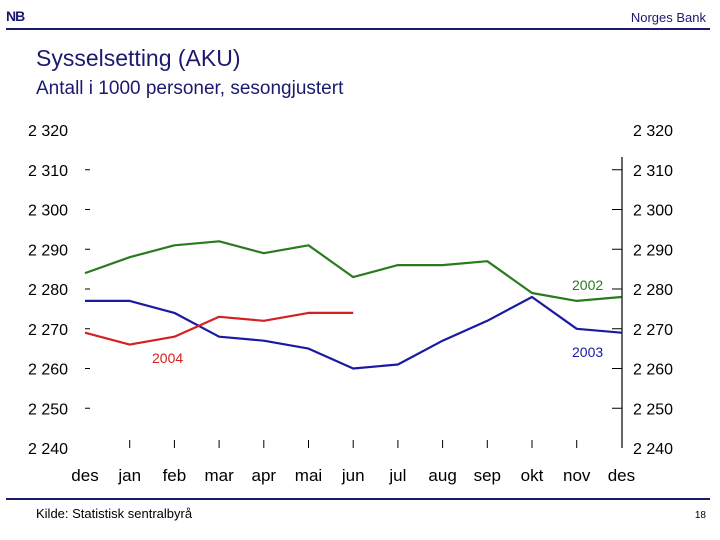  Describe the element at coordinates (48, 290) in the screenshot. I see `y-tick-label-left: 2 280` at that location.